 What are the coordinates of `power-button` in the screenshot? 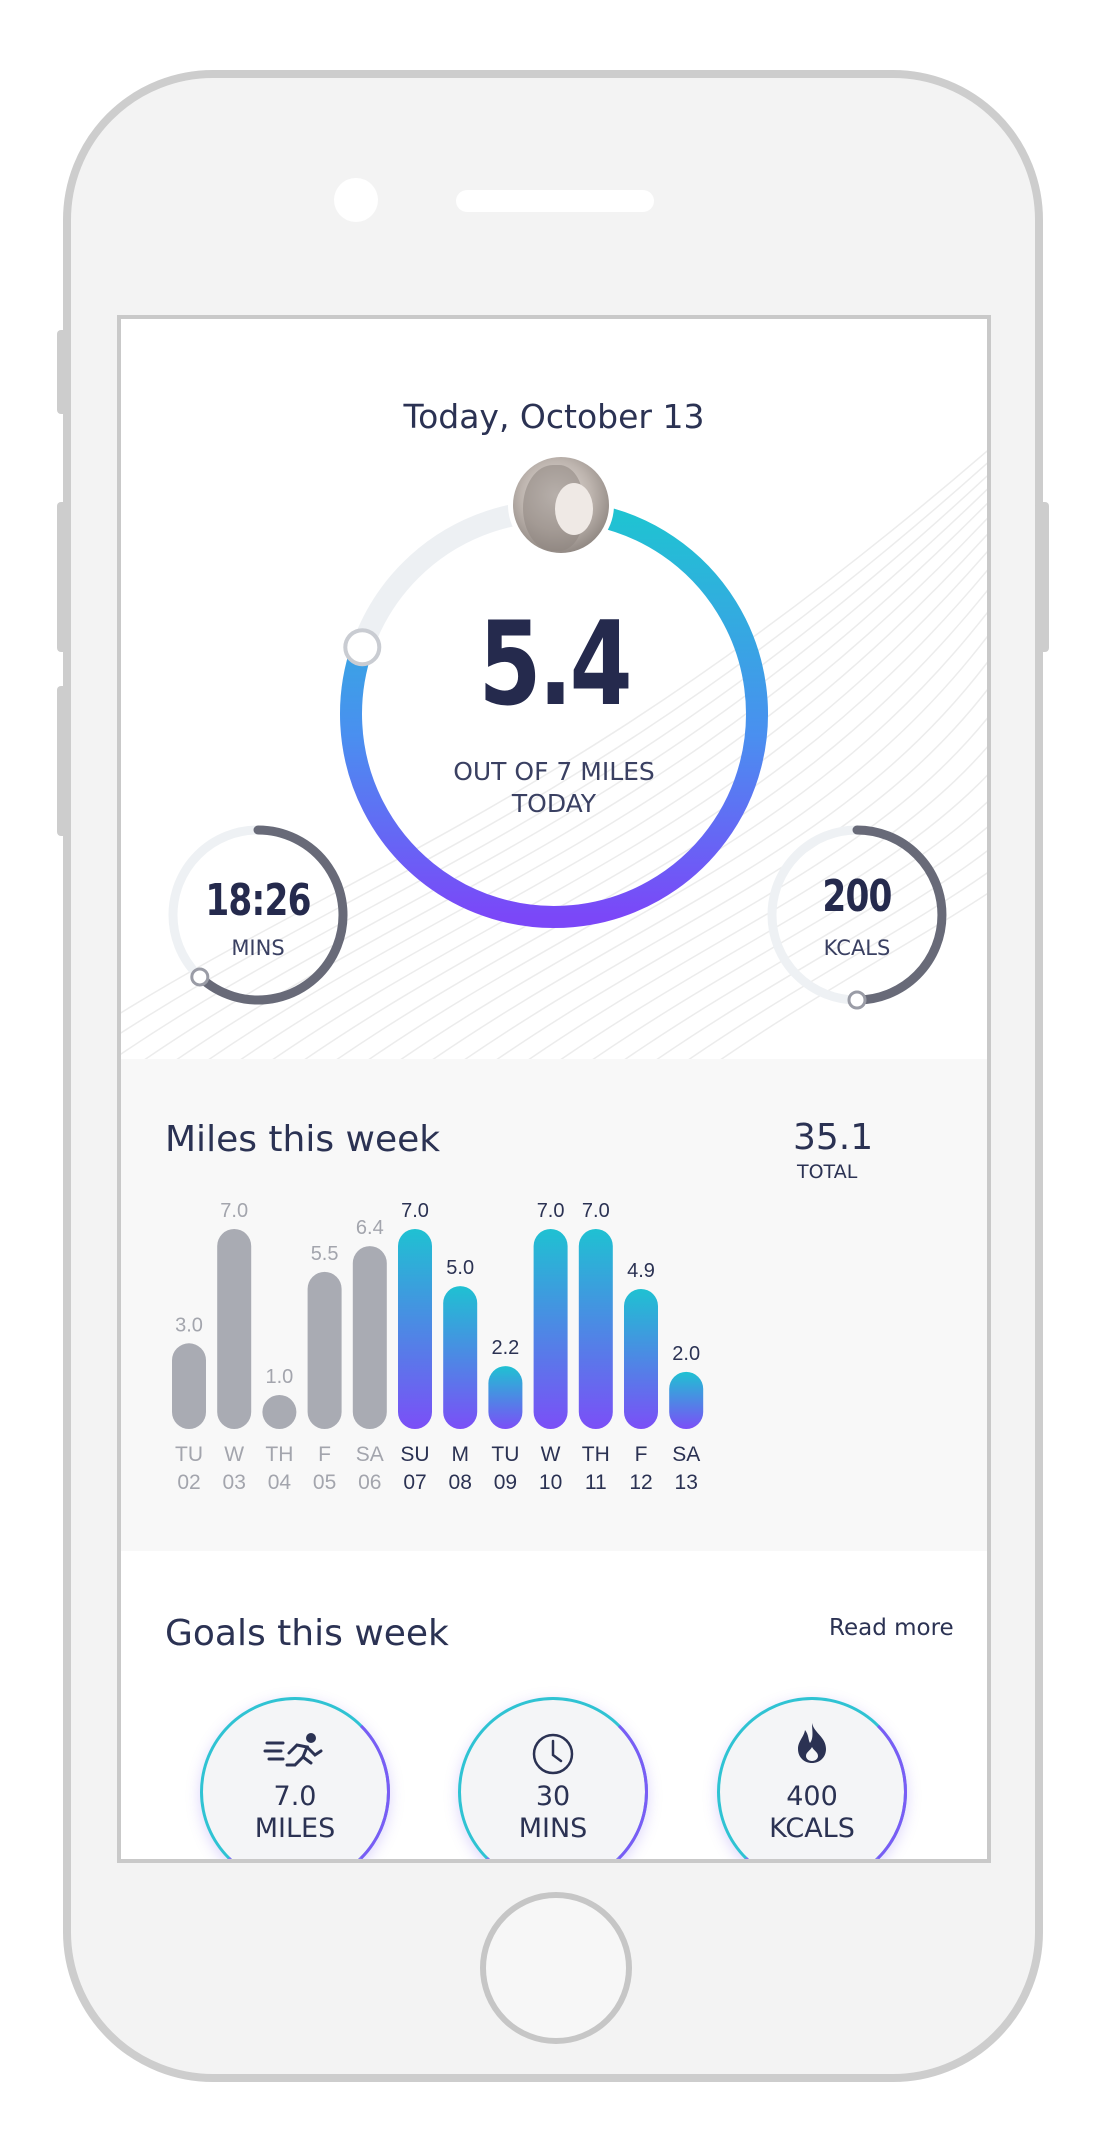 It's located at (1042, 577).